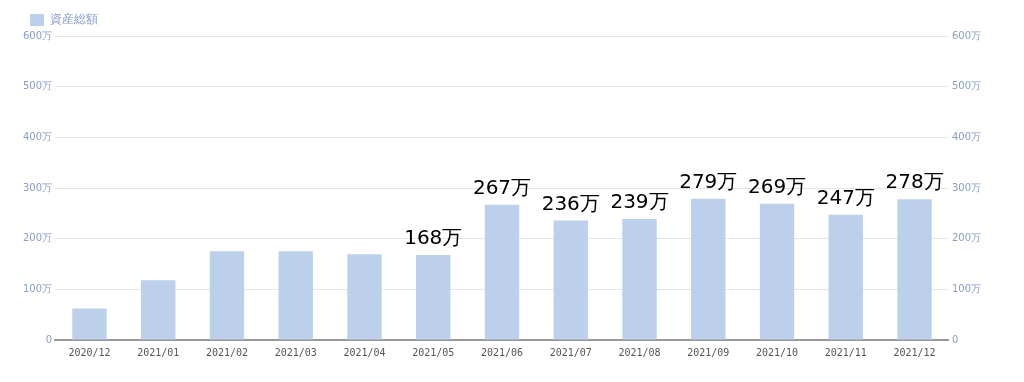  I want to click on x-tick-label: 2021/10, so click(777, 352).